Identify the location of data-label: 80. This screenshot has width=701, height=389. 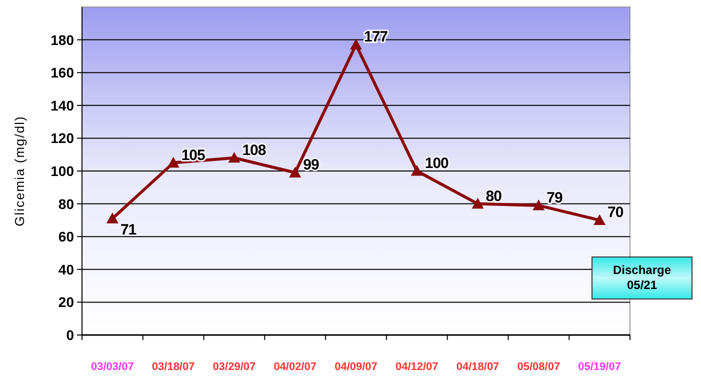
(494, 196).